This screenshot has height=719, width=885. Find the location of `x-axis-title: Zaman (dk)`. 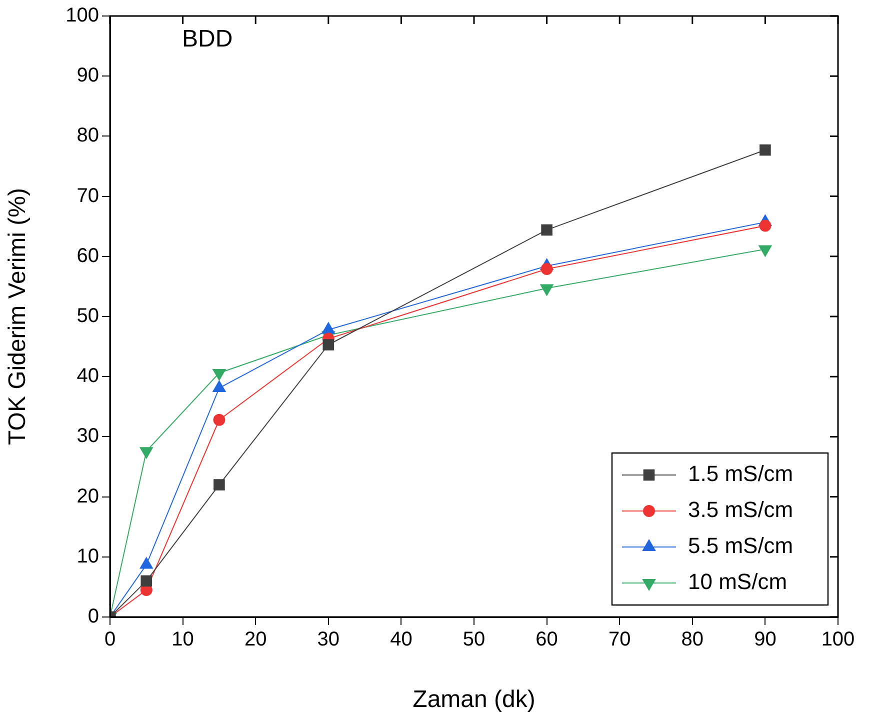

x-axis-title: Zaman (dk) is located at coordinates (474, 700).